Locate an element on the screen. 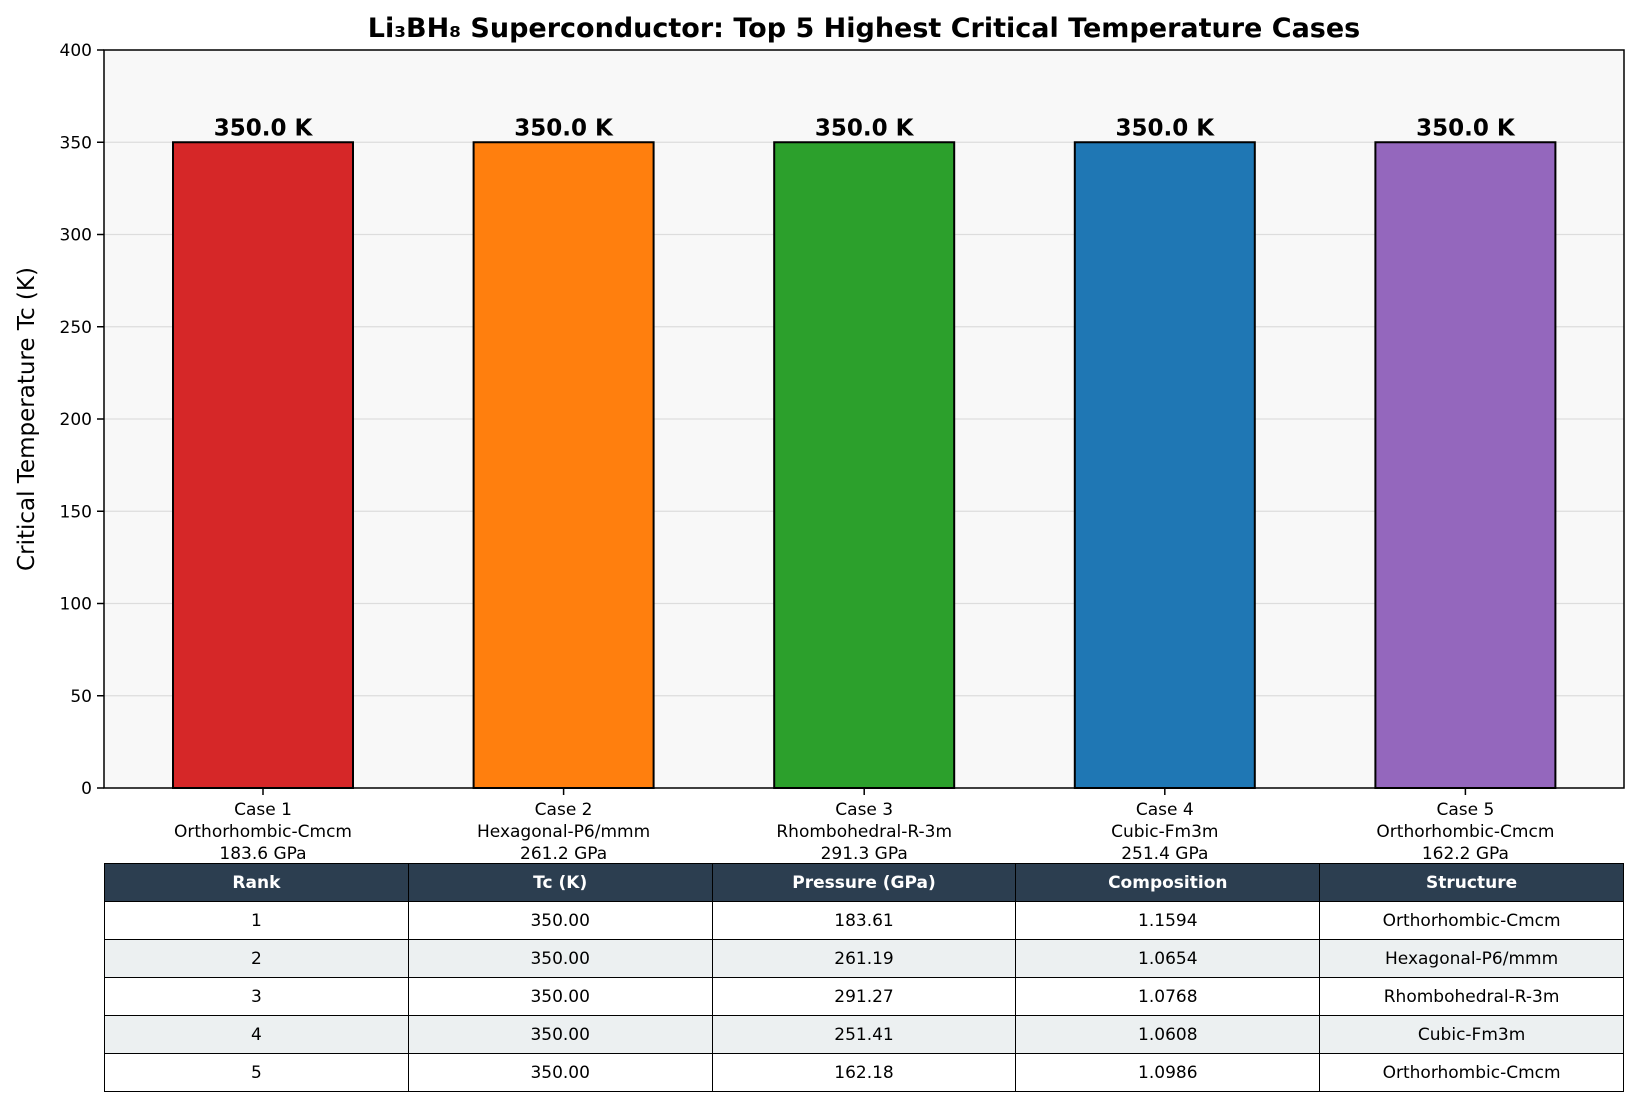  x-tick-label-line: 291.3 GPa is located at coordinates (864, 854).